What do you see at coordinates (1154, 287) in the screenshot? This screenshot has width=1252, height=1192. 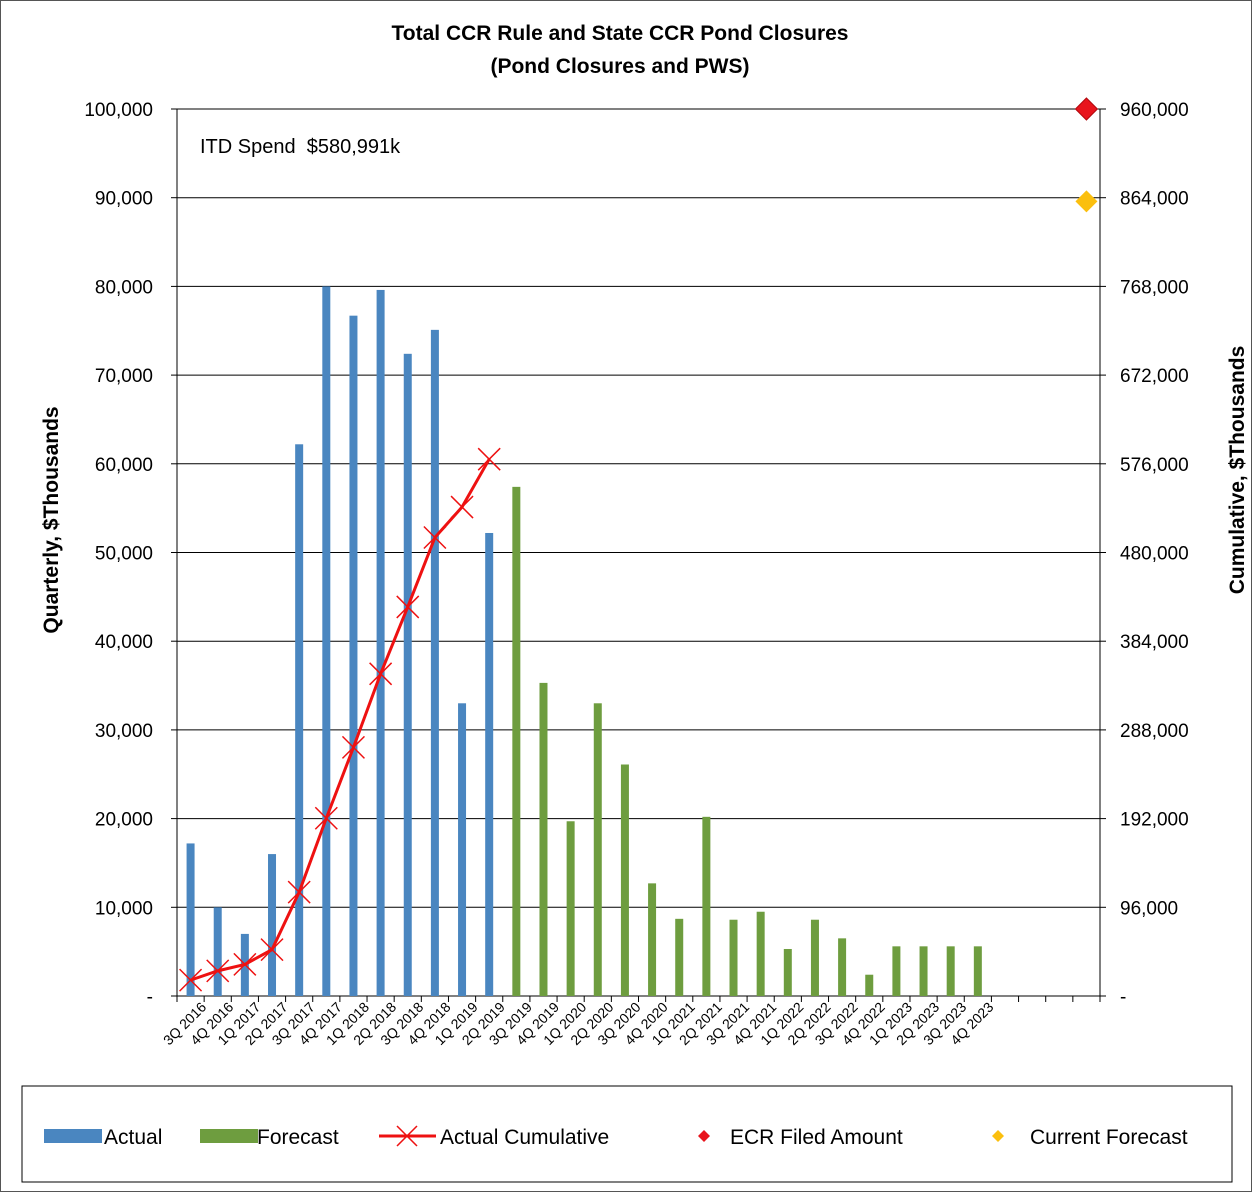 I see `y2-tick-label: 768,000` at bounding box center [1154, 287].